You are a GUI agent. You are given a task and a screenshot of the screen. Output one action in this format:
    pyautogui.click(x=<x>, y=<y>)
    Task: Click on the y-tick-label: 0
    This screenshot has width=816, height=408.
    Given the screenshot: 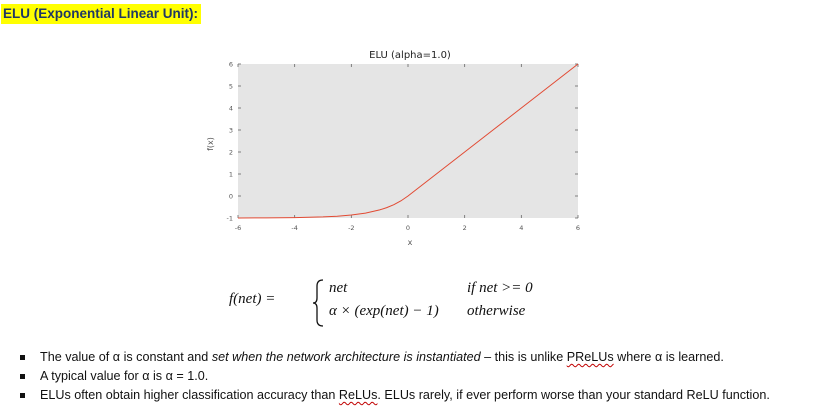 What is the action you would take?
    pyautogui.click(x=231, y=197)
    